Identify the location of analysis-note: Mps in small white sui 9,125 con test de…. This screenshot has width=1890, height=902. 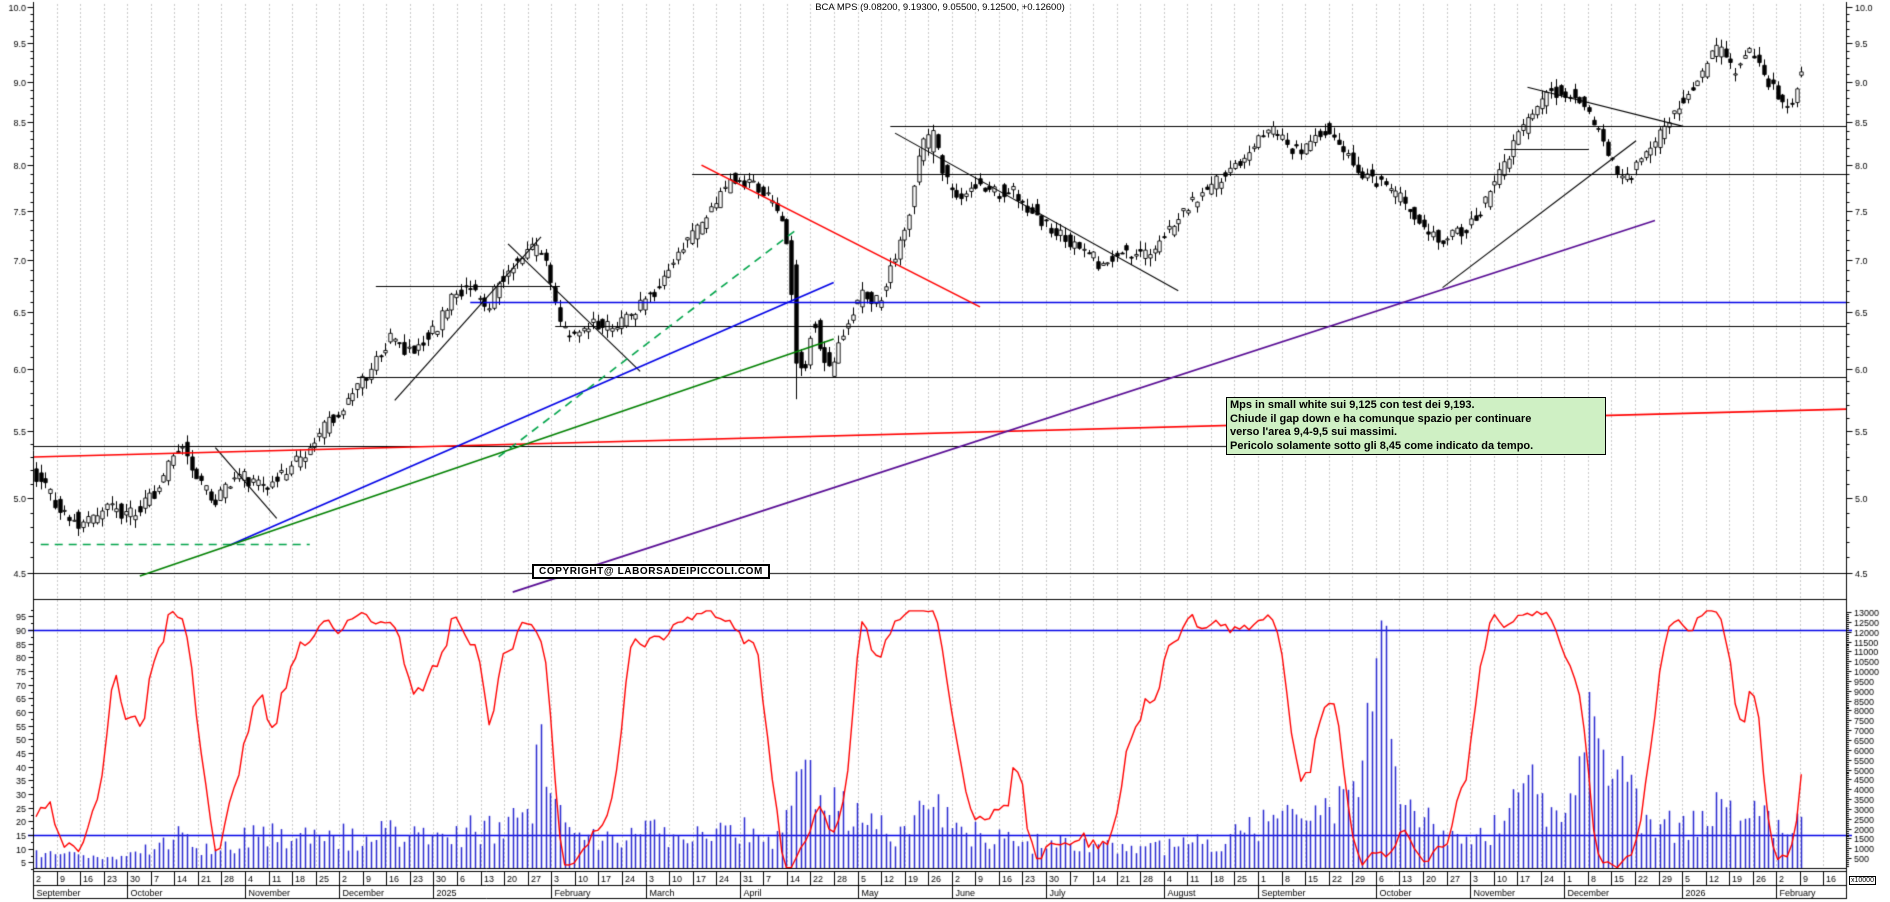
(1416, 426).